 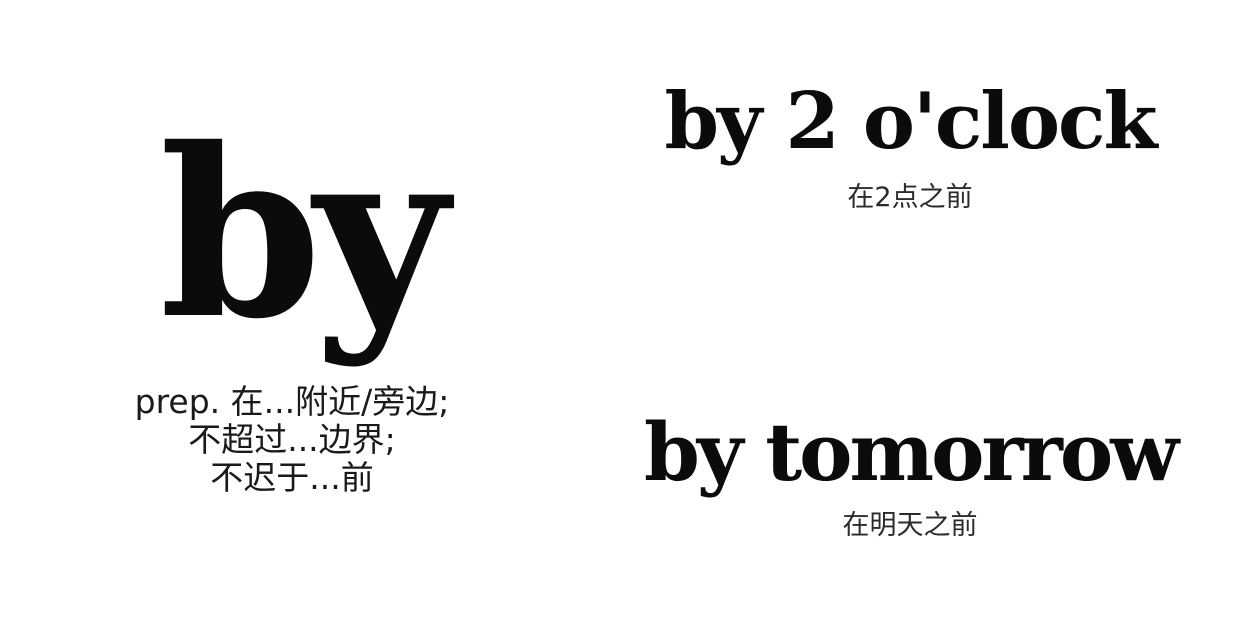 What do you see at coordinates (911, 452) in the screenshot?
I see `example-phrase-2: by tomorrow` at bounding box center [911, 452].